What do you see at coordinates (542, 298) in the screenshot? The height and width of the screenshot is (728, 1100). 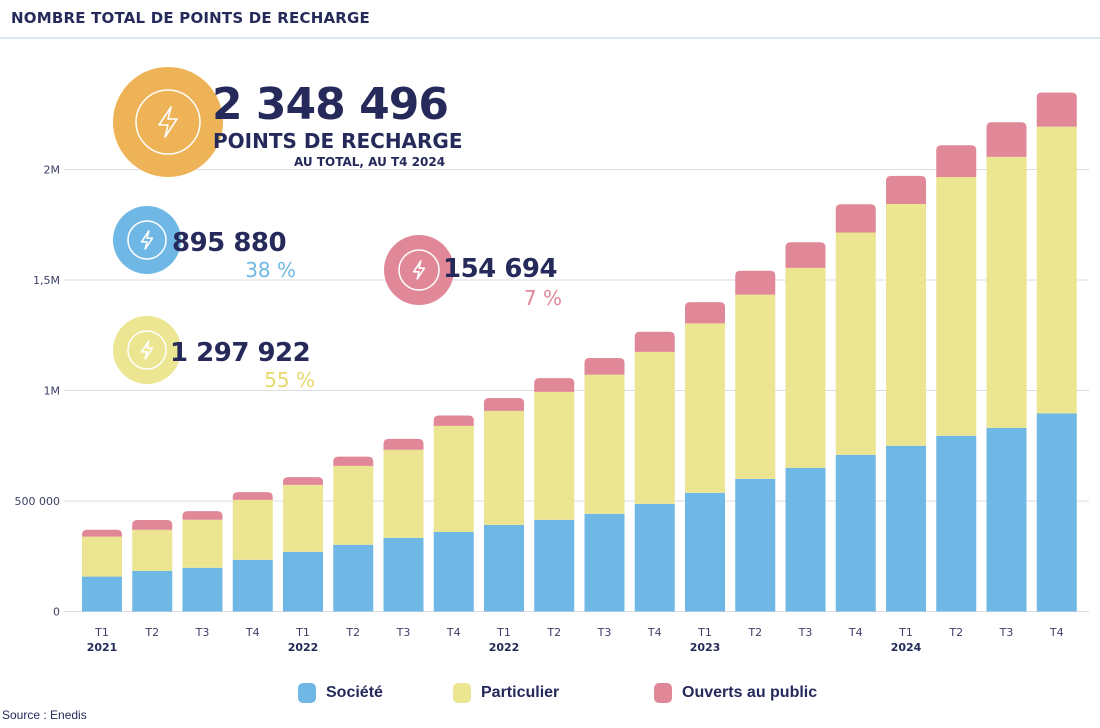 I see `public-percent: 7 %` at bounding box center [542, 298].